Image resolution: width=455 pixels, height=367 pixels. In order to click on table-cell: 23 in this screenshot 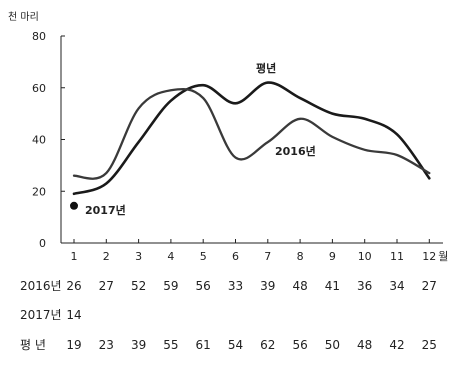, I will do `click(106, 345)`.